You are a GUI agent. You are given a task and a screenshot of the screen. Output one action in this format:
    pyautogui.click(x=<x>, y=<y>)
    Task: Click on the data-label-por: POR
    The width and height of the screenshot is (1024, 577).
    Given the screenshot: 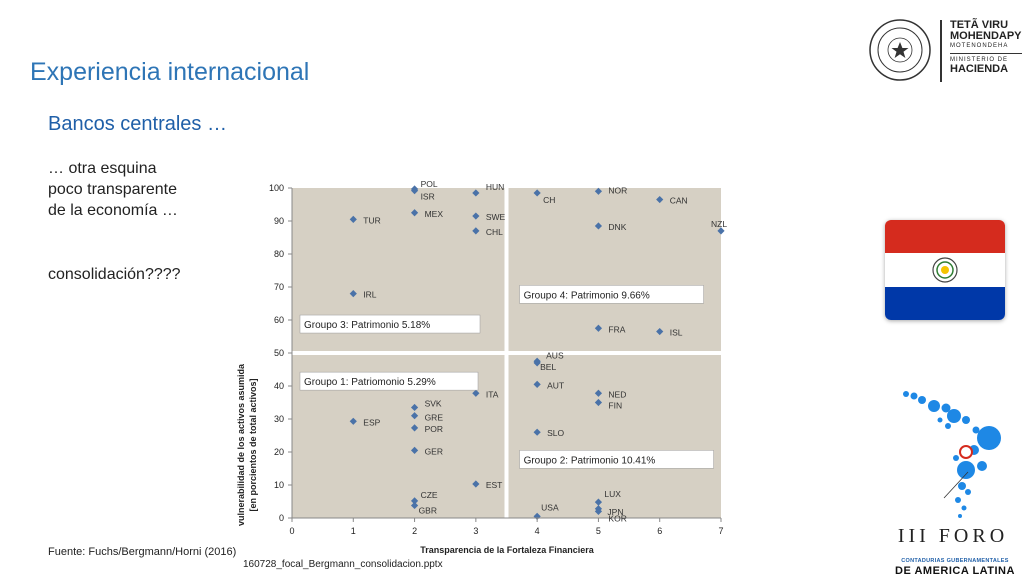 What is the action you would take?
    pyautogui.click(x=434, y=429)
    